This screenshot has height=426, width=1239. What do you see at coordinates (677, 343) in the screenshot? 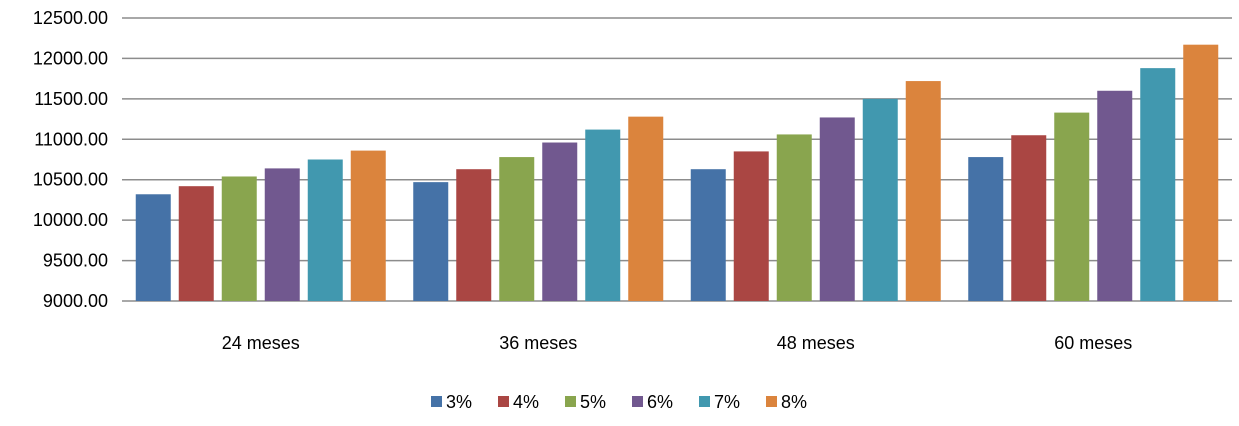
I see `x-axis-ticks: 24 meses 36 meses 48 meses 60 meses` at bounding box center [677, 343].